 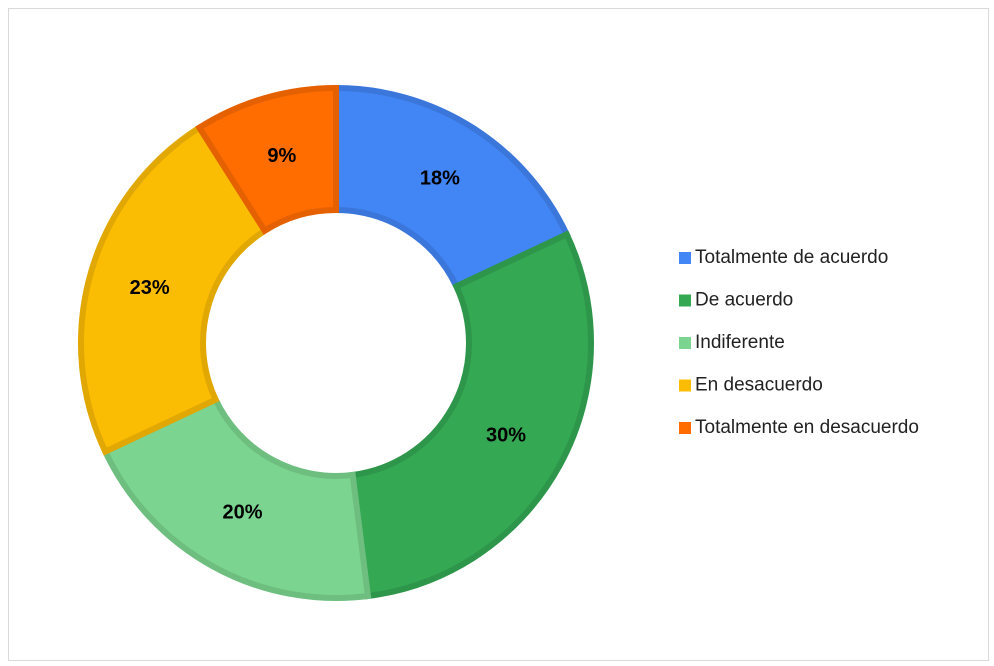 What do you see at coordinates (744, 300) in the screenshot?
I see `legend-label: De acuerdo` at bounding box center [744, 300].